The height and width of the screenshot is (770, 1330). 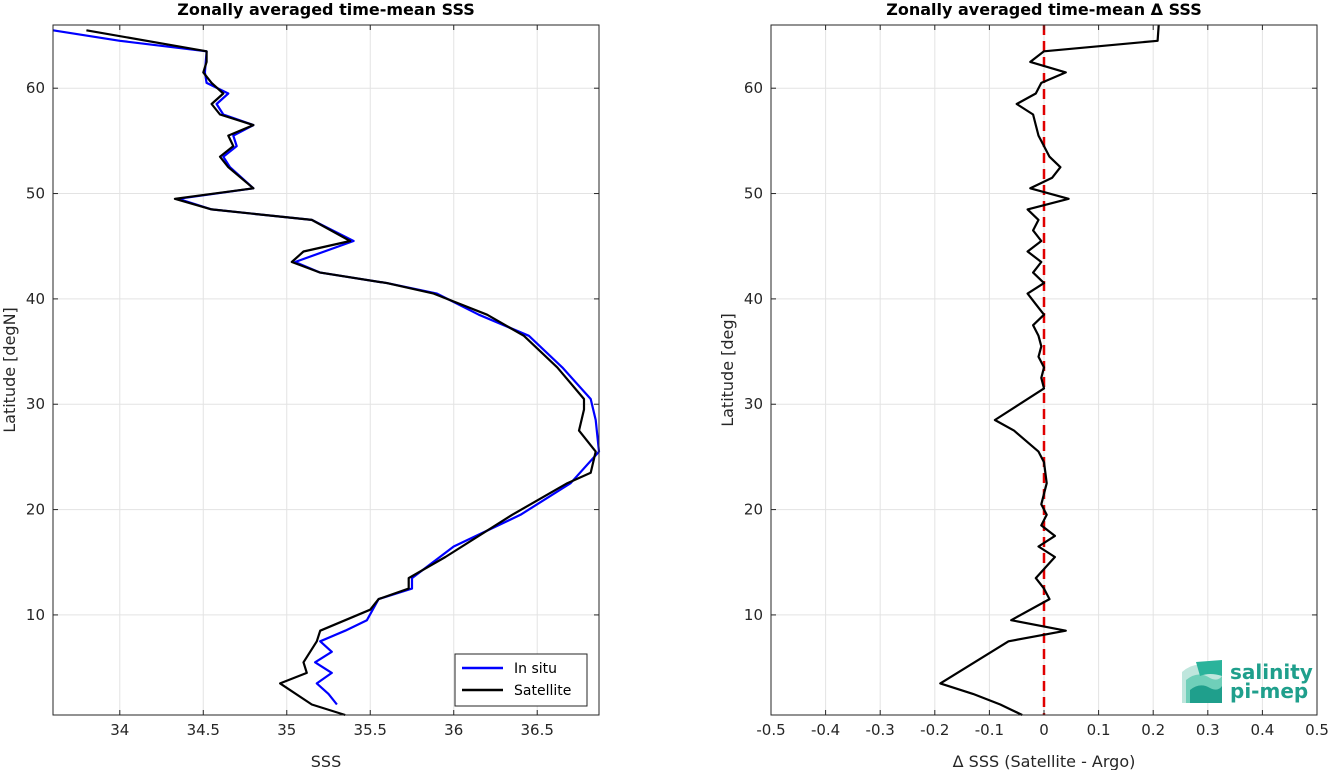 I want to click on sss-x-axis-label: SSS, so click(x=326, y=761).